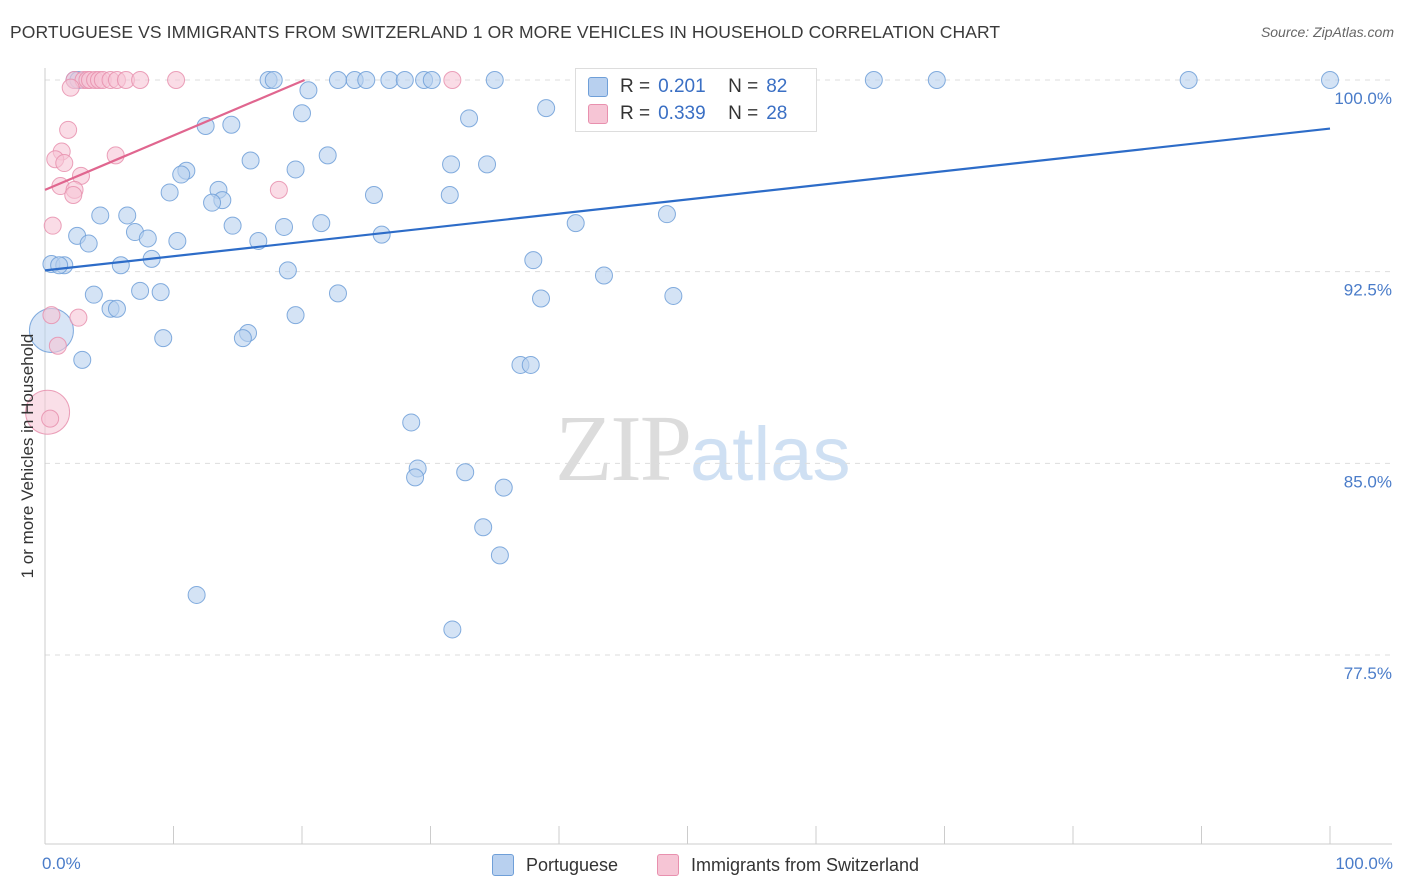  I want to click on bottom-legend-switzerland: Immigrants from Switzerland, so click(788, 865).